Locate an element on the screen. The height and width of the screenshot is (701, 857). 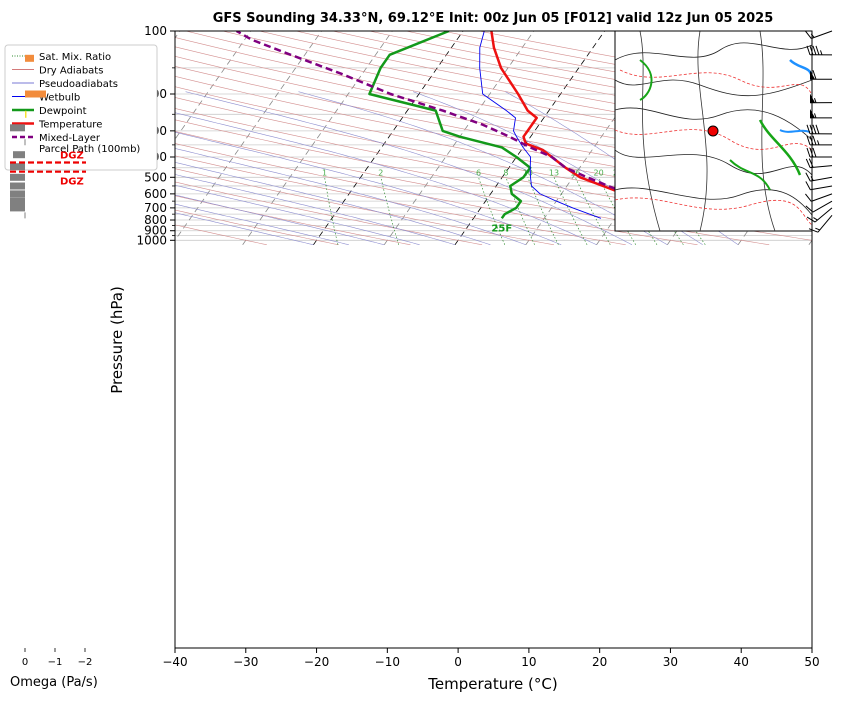
omega-tick-label: −1 is located at coordinates (55, 662).